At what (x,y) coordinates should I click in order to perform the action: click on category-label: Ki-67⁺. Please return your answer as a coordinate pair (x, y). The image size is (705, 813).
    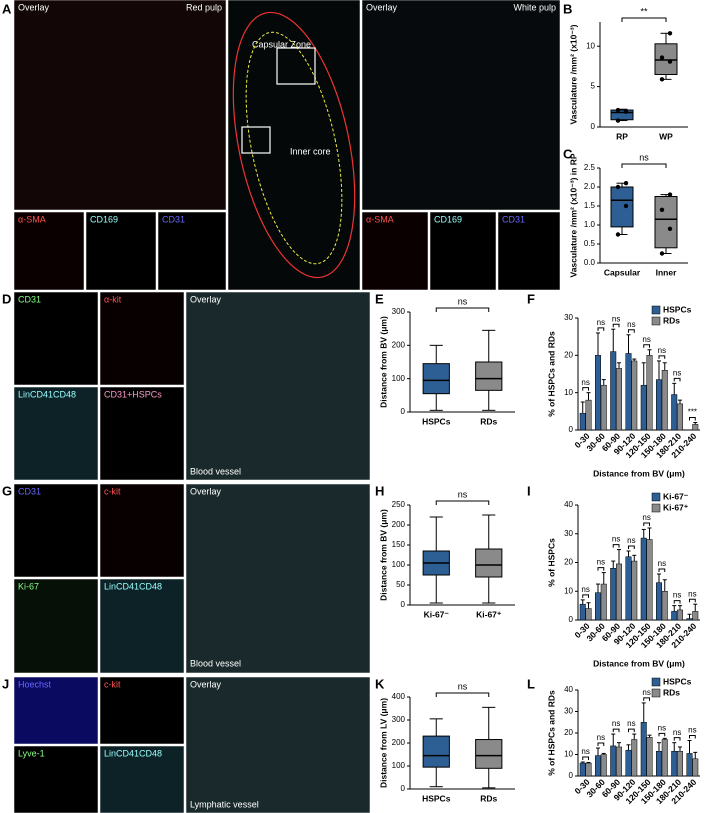
    Looking at the image, I should click on (489, 614).